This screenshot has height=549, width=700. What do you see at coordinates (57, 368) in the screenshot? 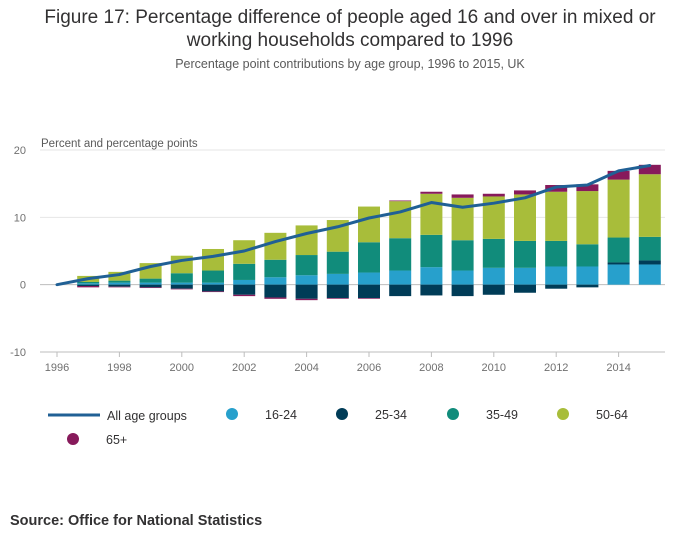
I see `x-tick-label: 1996` at bounding box center [57, 368].